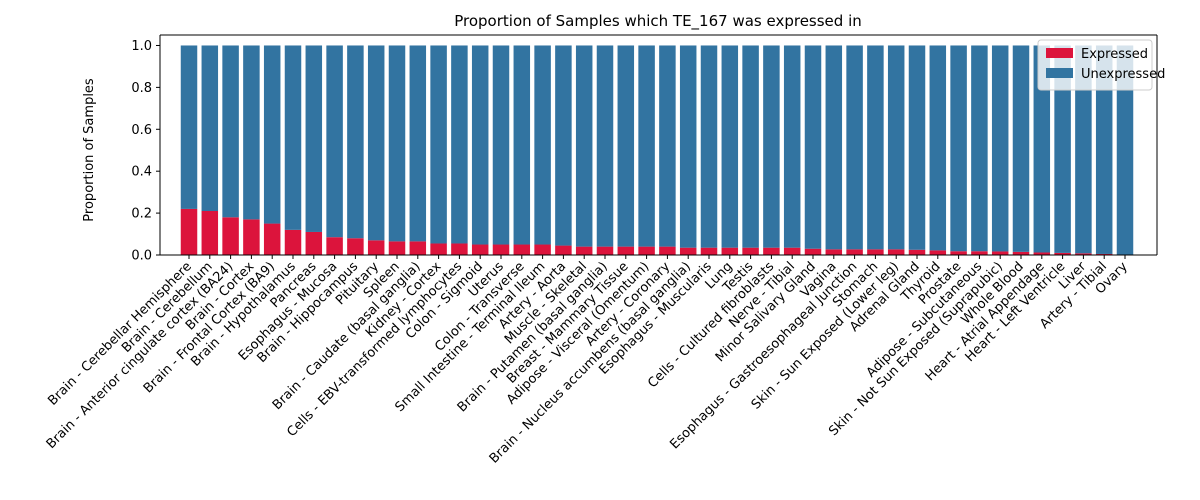 The height and width of the screenshot is (500, 1200). Describe the element at coordinates (141, 130) in the screenshot. I see `y-tick-label: 0.6` at that location.